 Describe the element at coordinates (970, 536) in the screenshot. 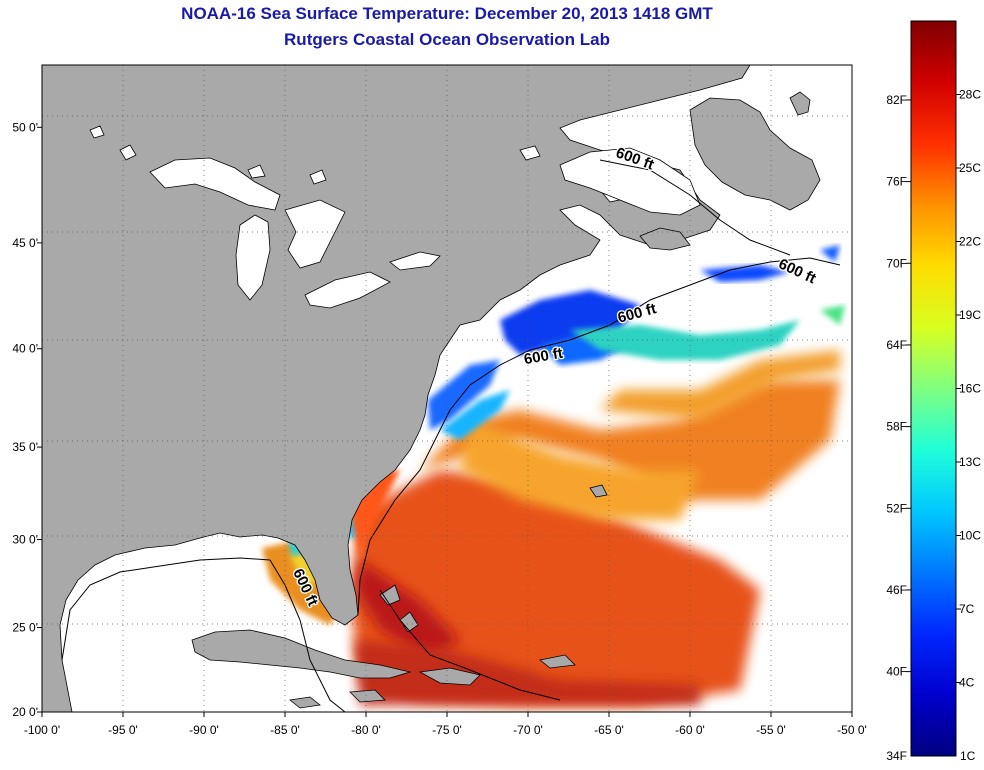

I see `celsius-label: 10C` at that location.